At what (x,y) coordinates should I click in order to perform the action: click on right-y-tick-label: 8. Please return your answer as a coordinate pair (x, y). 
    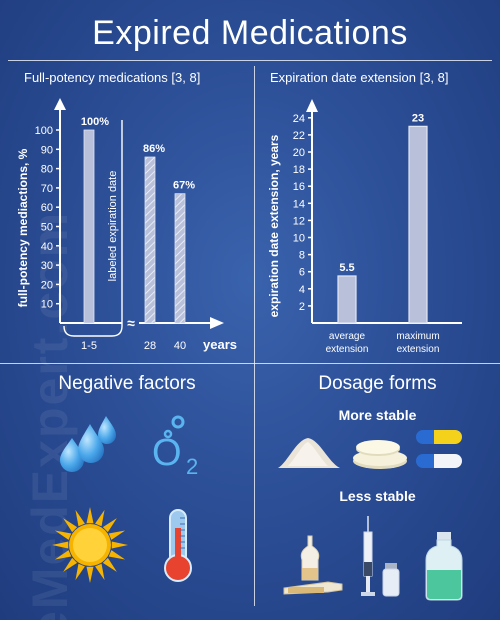
    Looking at the image, I should click on (302, 256).